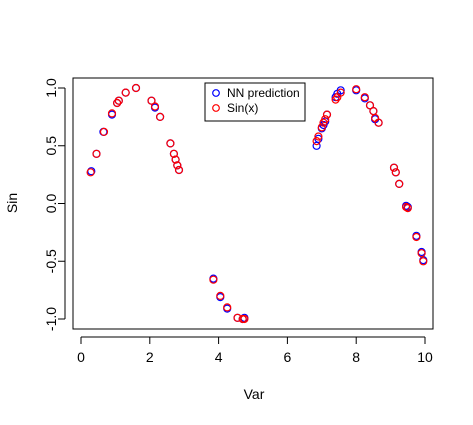 This screenshot has width=473, height=425. What do you see at coordinates (51, 261) in the screenshot?
I see `y-tick-label: -0.5` at bounding box center [51, 261].